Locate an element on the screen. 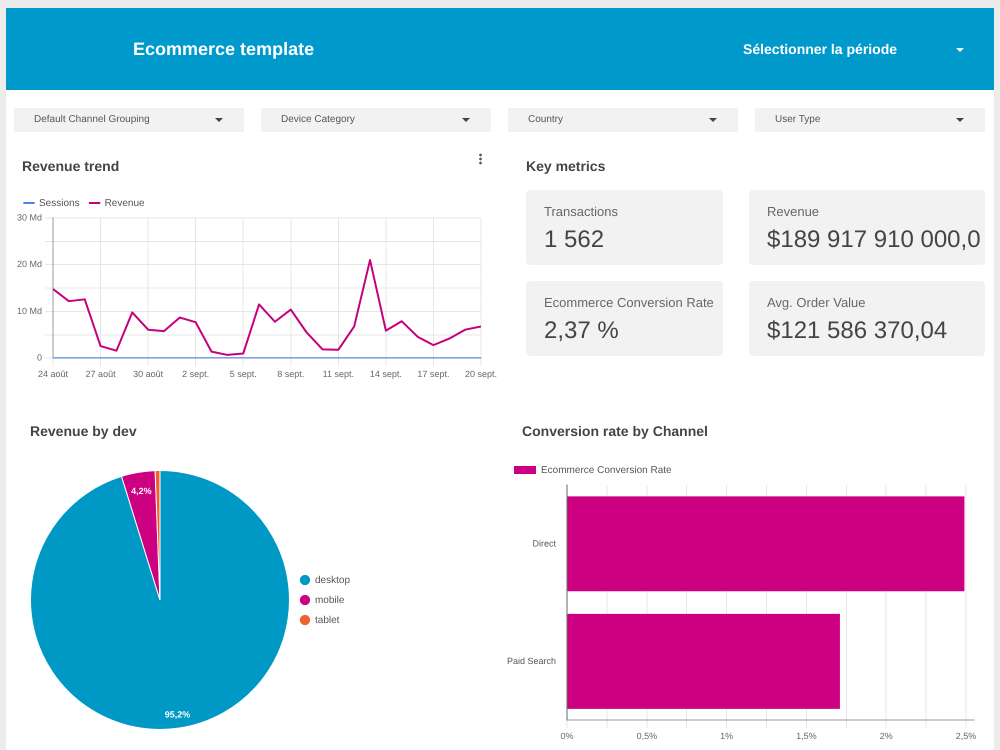  text: 1 562 is located at coordinates (574, 240).